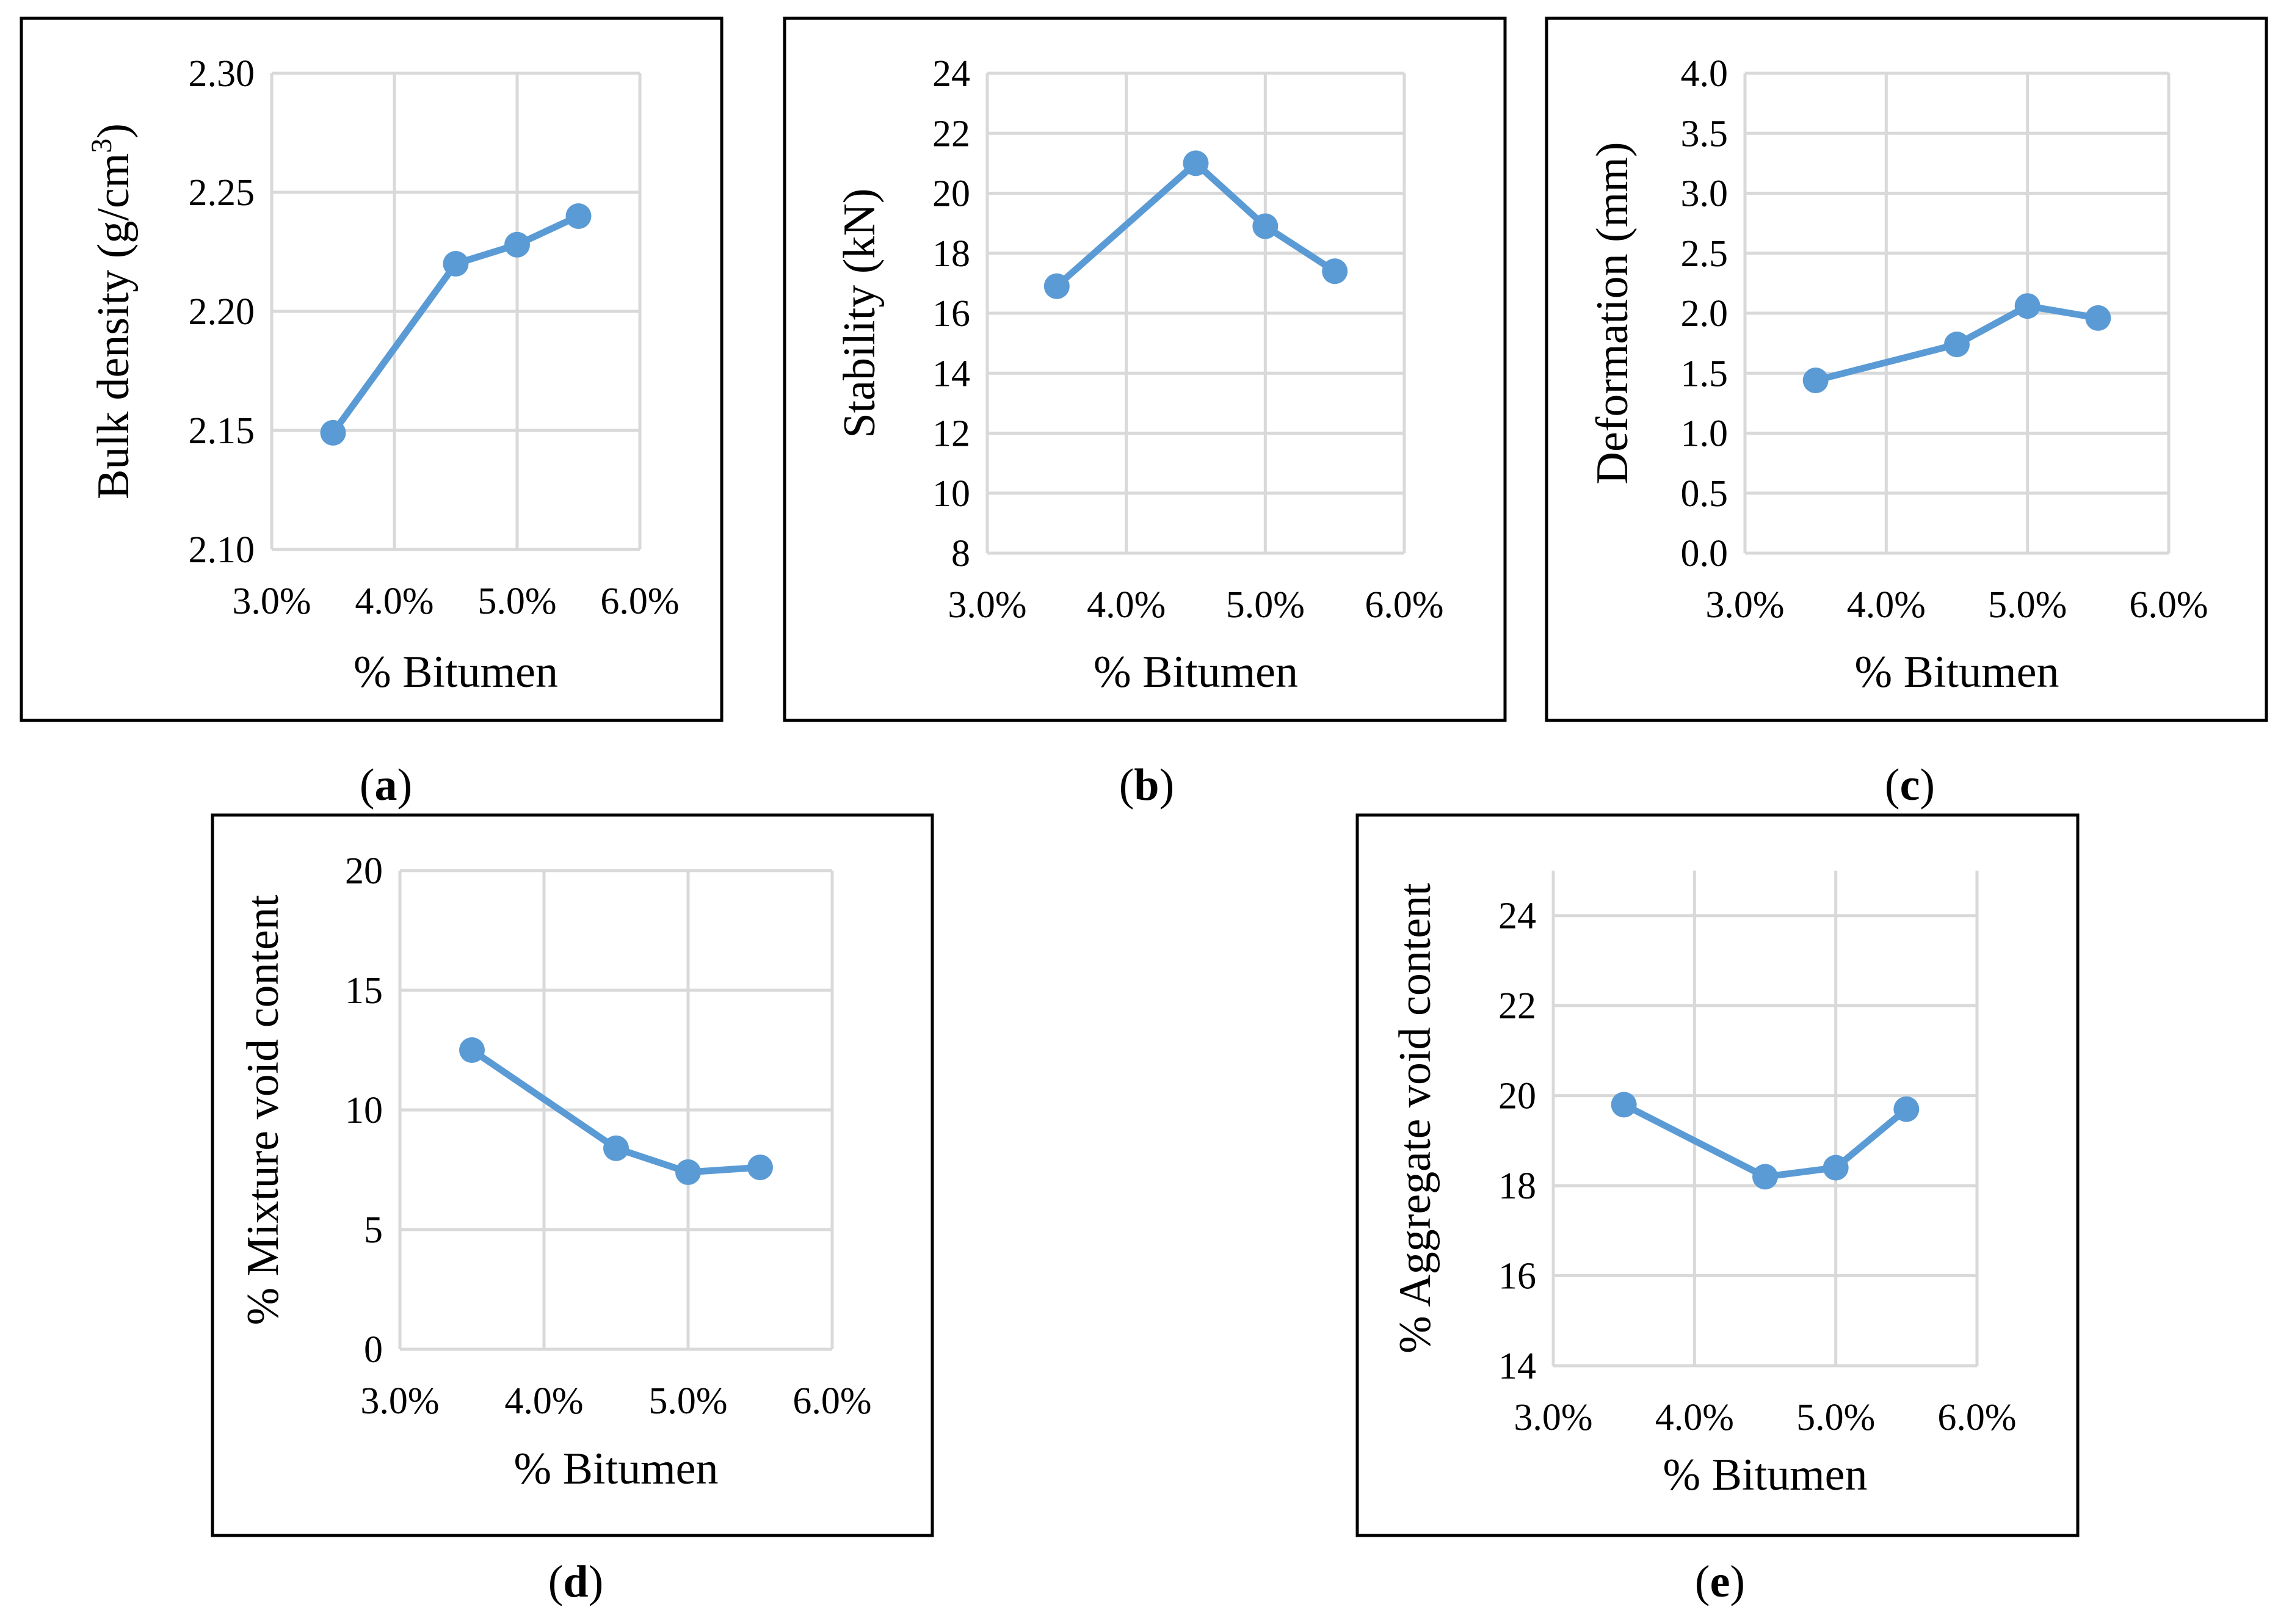 The height and width of the screenshot is (1624, 2289). Describe the element at coordinates (222, 431) in the screenshot. I see `y-tick-label: 2.15` at that location.